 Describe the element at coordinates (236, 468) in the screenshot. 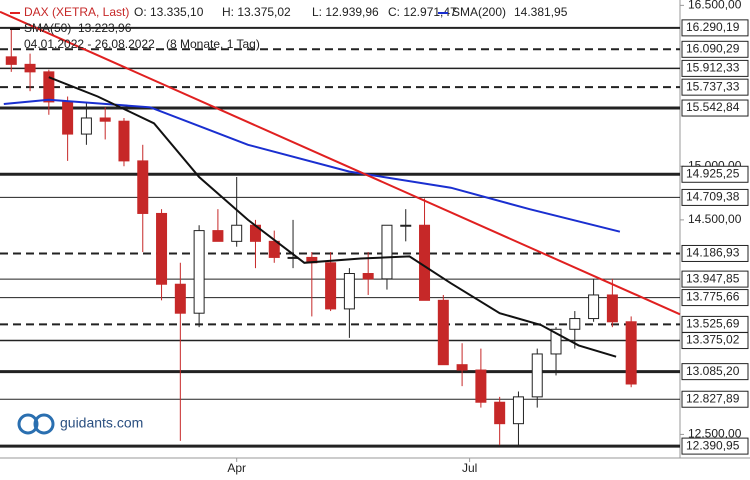

I see `x-tick-label: Apr` at that location.